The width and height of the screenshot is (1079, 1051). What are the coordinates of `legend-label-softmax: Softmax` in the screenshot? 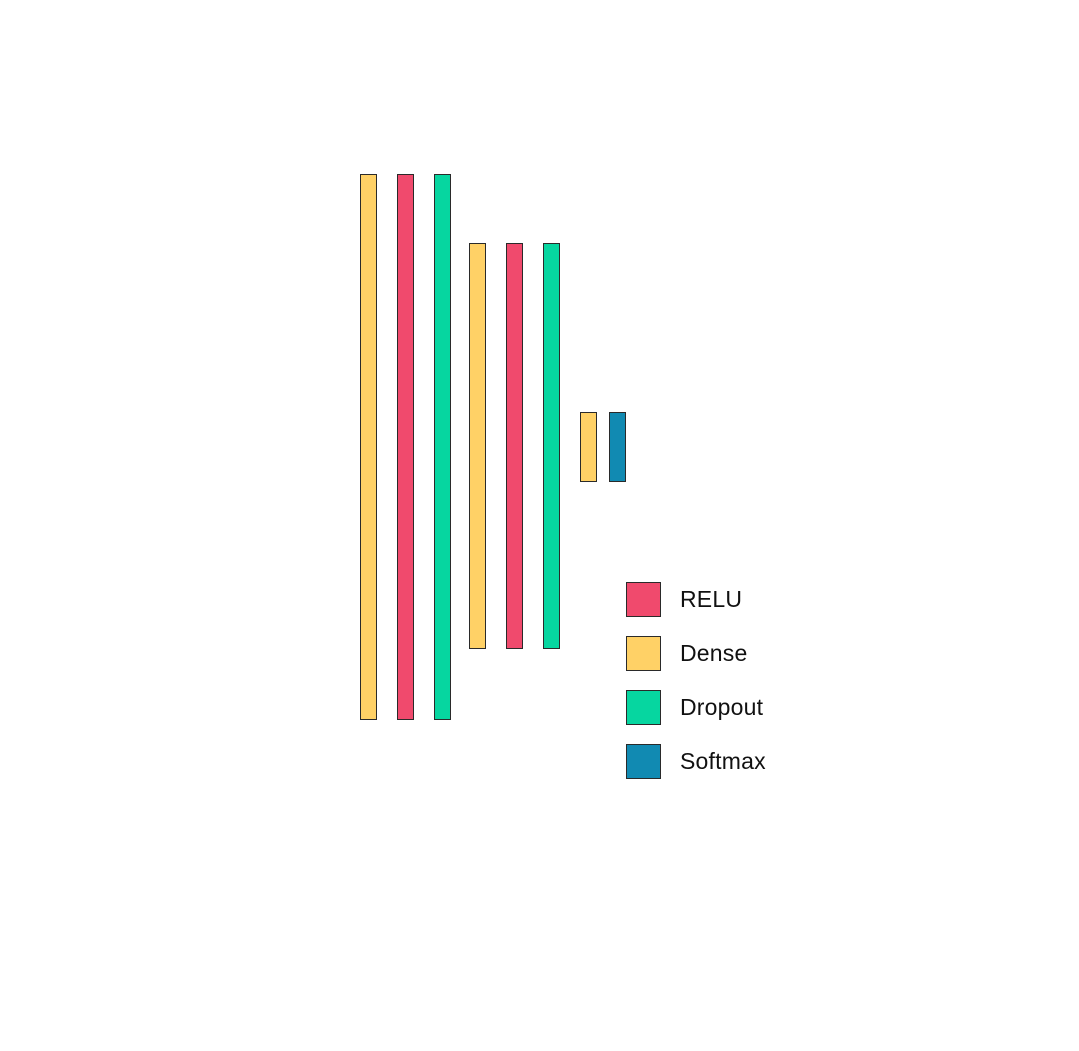 It's located at (723, 761).